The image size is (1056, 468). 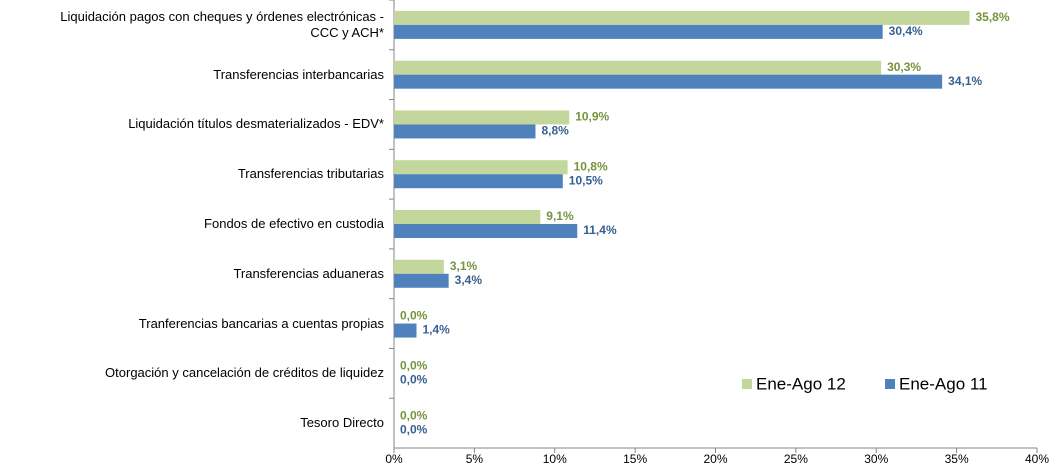 I want to click on value-label: 9,1%, so click(x=560, y=216).